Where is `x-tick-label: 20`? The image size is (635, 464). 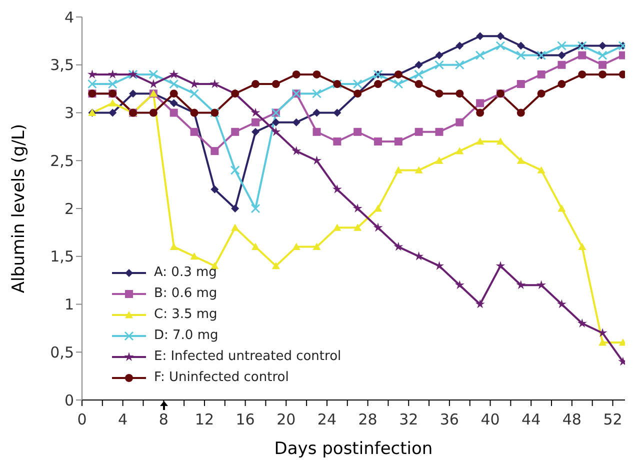
x-tick-label: 20 is located at coordinates (286, 419).